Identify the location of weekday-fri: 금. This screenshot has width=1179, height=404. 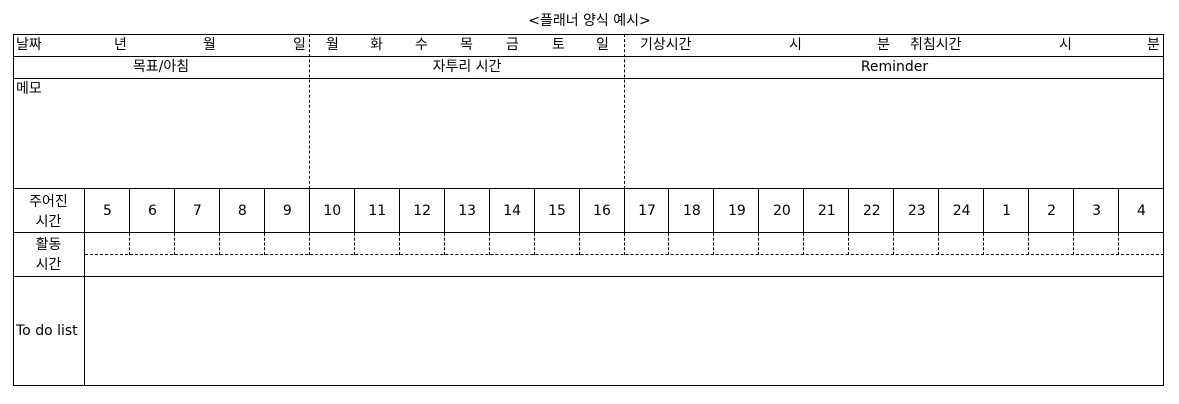
(512, 45).